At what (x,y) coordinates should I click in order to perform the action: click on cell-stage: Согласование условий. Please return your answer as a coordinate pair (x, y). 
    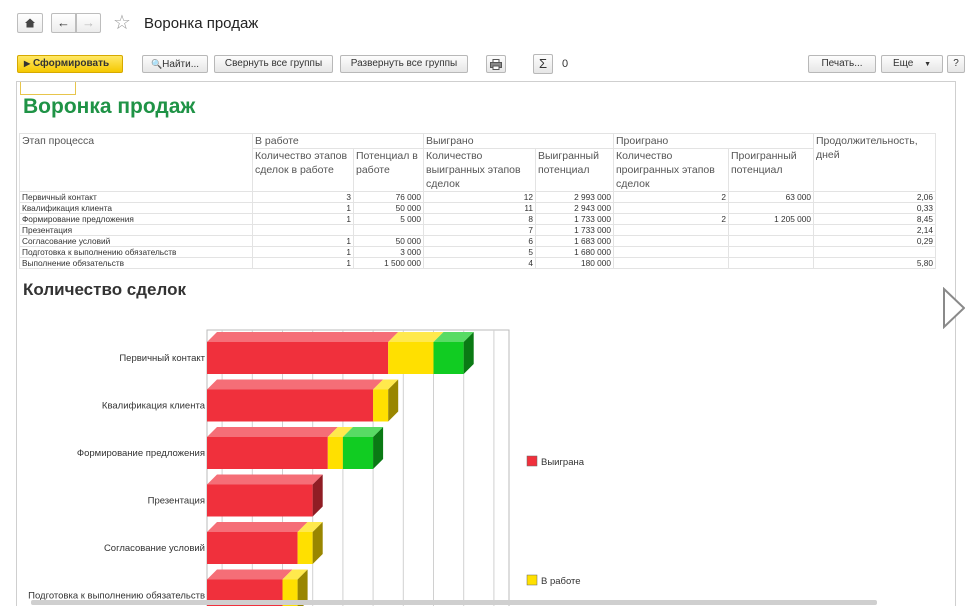
    Looking at the image, I should click on (136, 241).